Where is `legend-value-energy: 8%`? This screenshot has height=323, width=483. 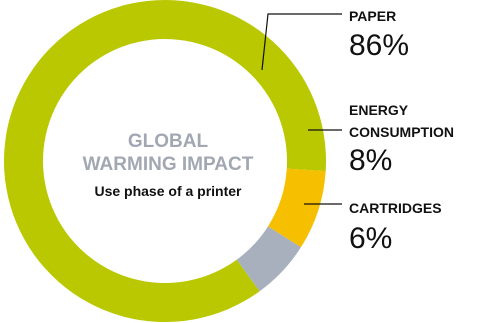 legend-value-energy: 8% is located at coordinates (370, 160).